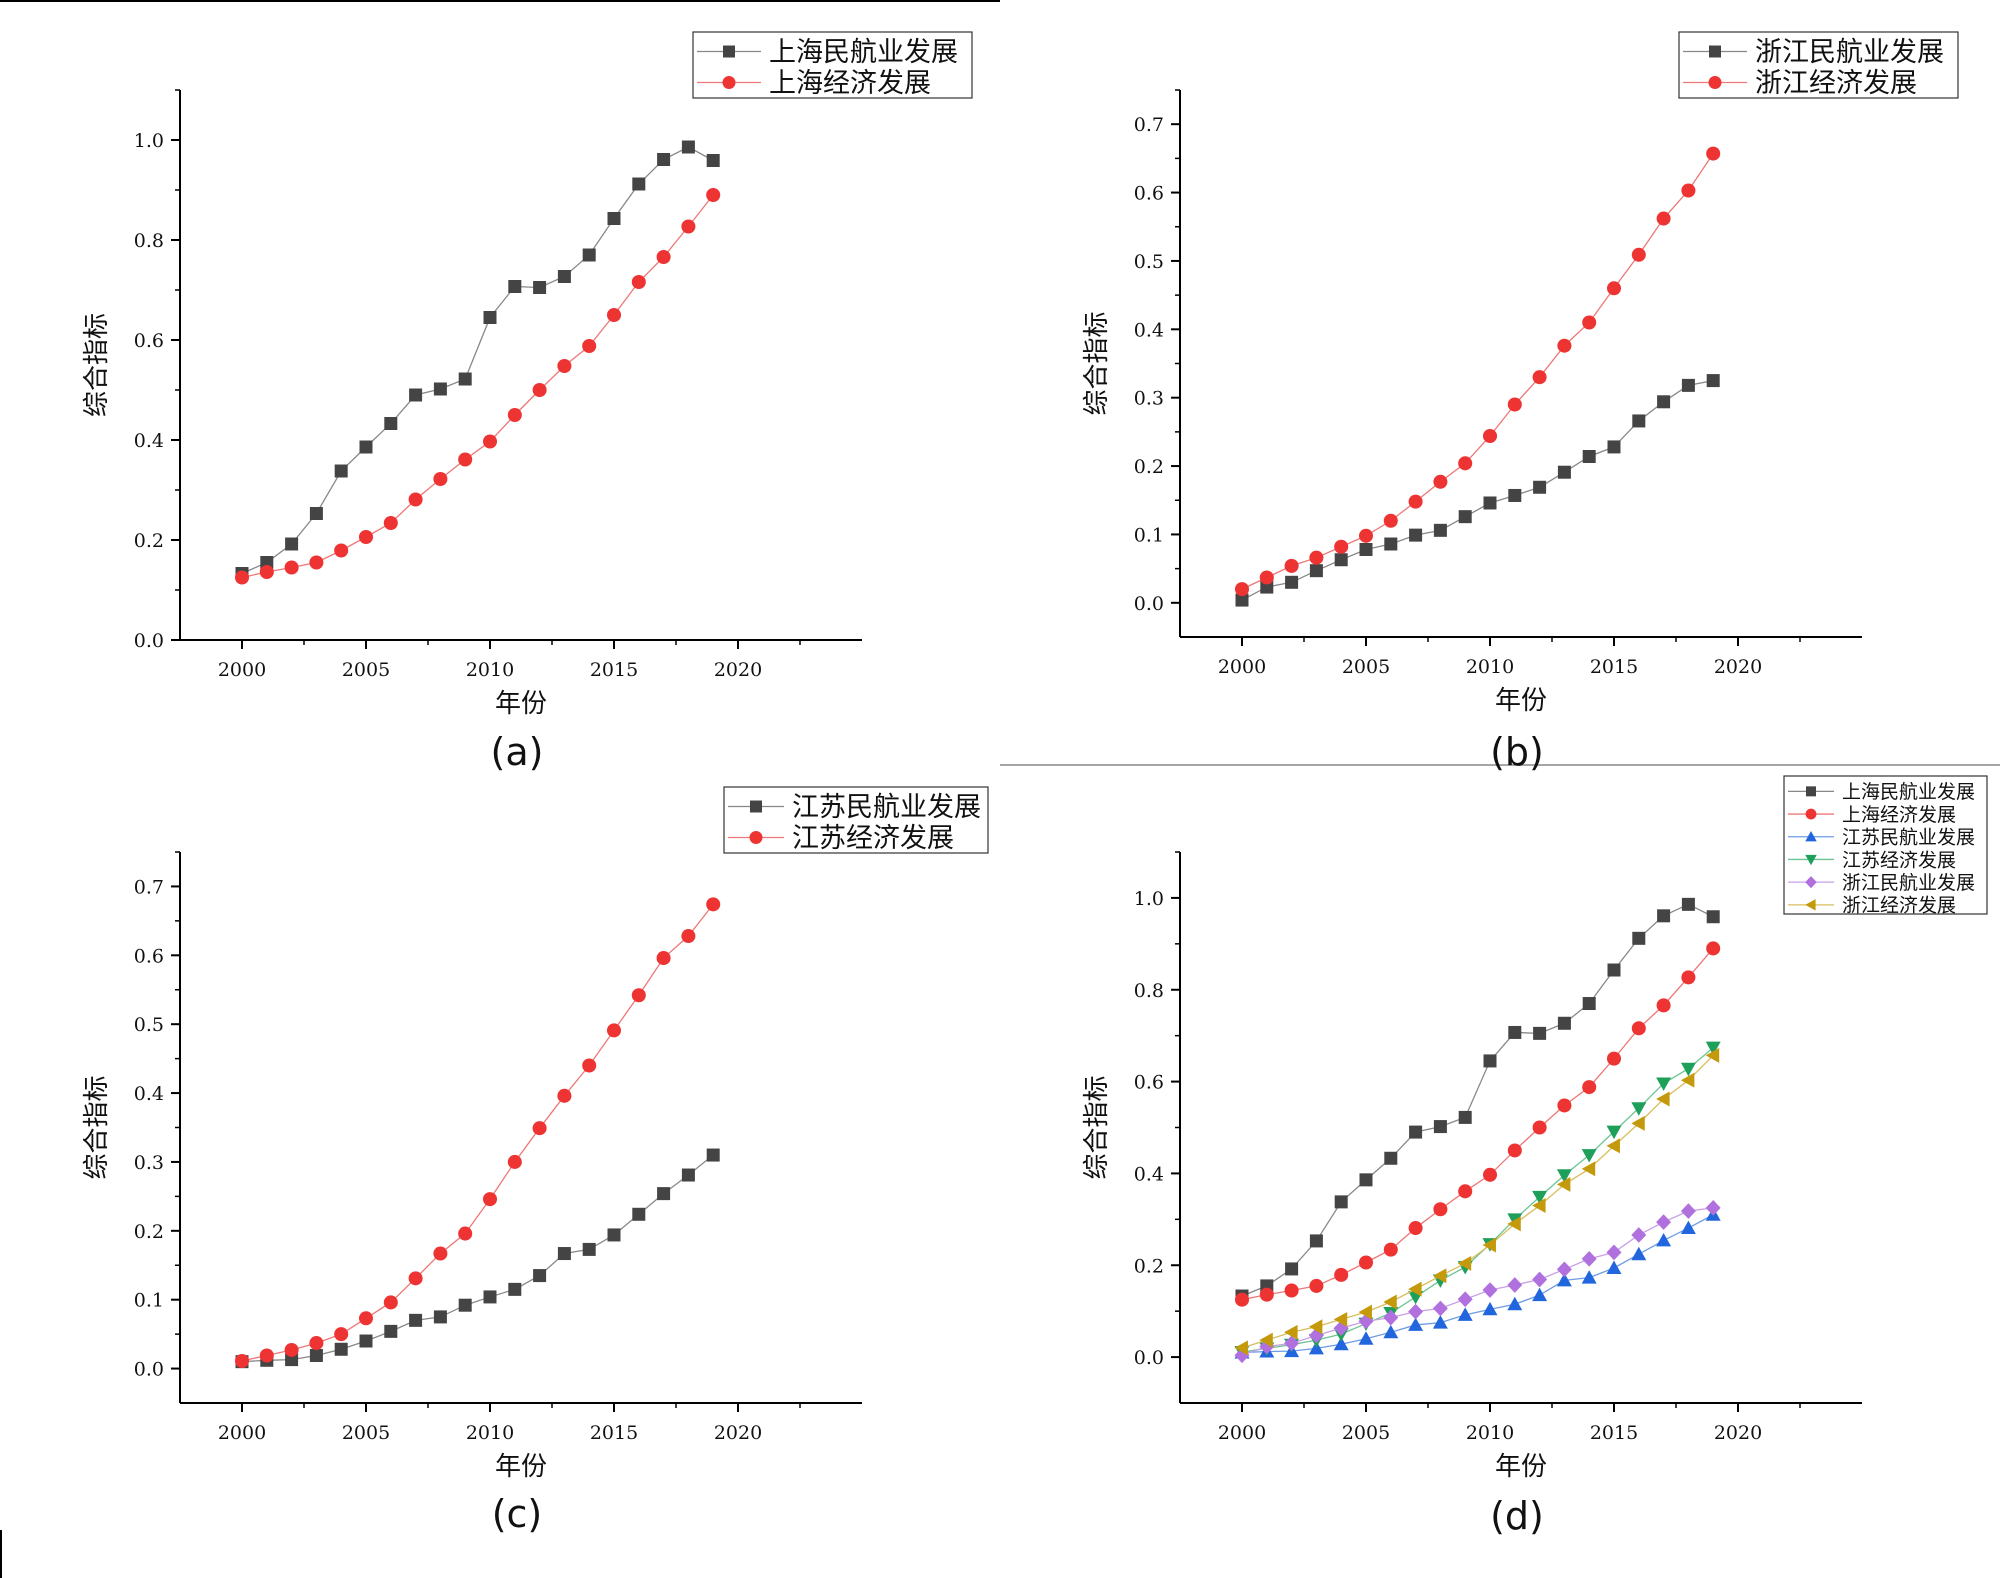 Image resolution: width=2000 pixels, height=1578 pixels. Describe the element at coordinates (1517, 752) in the screenshot. I see `panel-label: (b)` at that location.